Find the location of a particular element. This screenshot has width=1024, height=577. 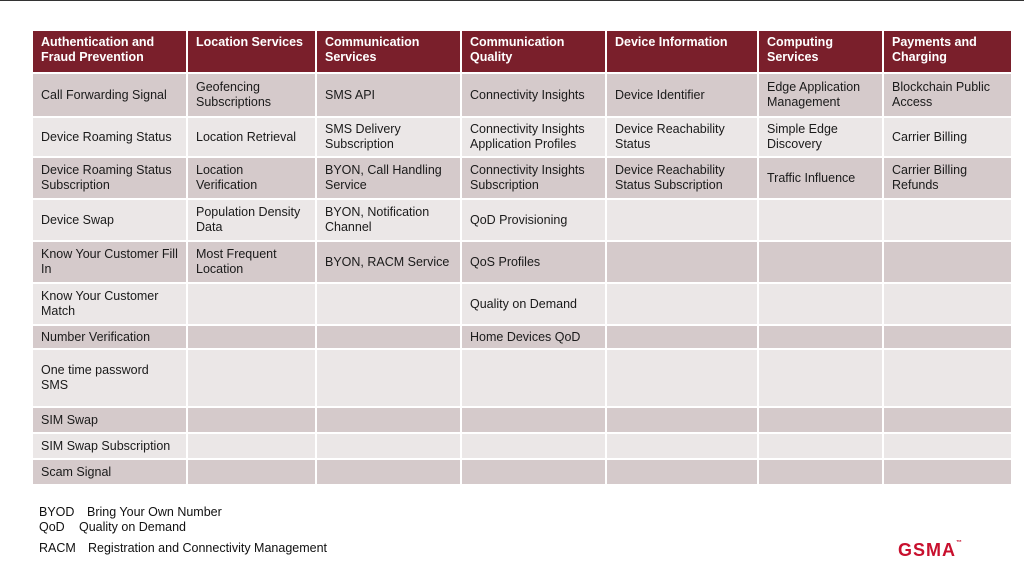

header-device-information: Device Information is located at coordinates (682, 51).